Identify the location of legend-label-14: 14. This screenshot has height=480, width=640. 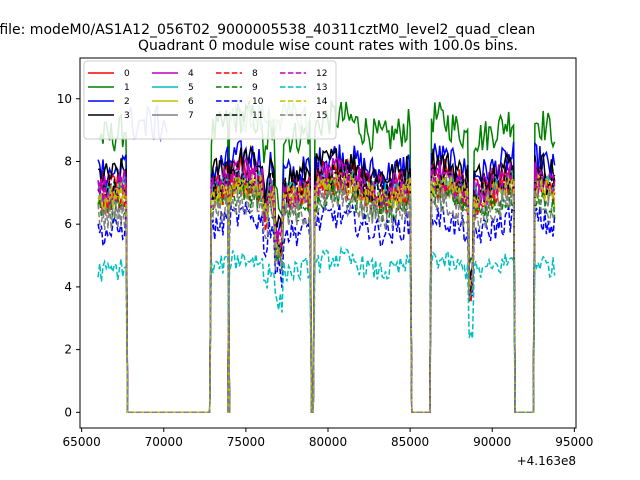
(322, 102).